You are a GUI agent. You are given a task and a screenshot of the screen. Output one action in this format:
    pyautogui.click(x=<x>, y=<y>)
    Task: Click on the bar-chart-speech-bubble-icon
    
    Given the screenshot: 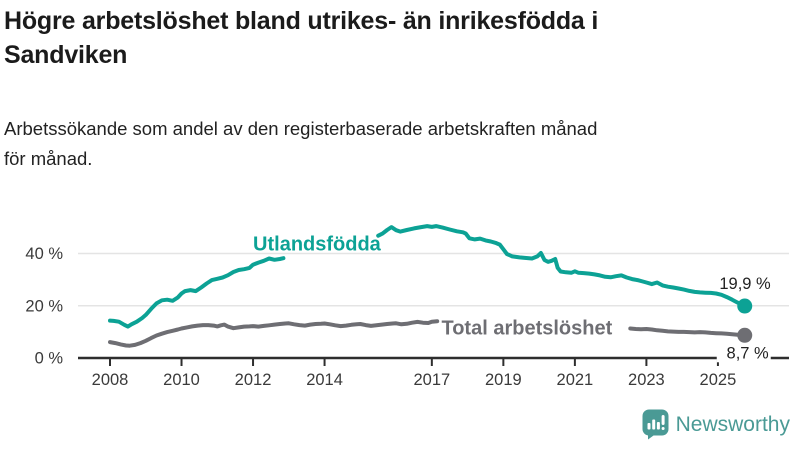 What is the action you would take?
    pyautogui.click(x=655, y=424)
    